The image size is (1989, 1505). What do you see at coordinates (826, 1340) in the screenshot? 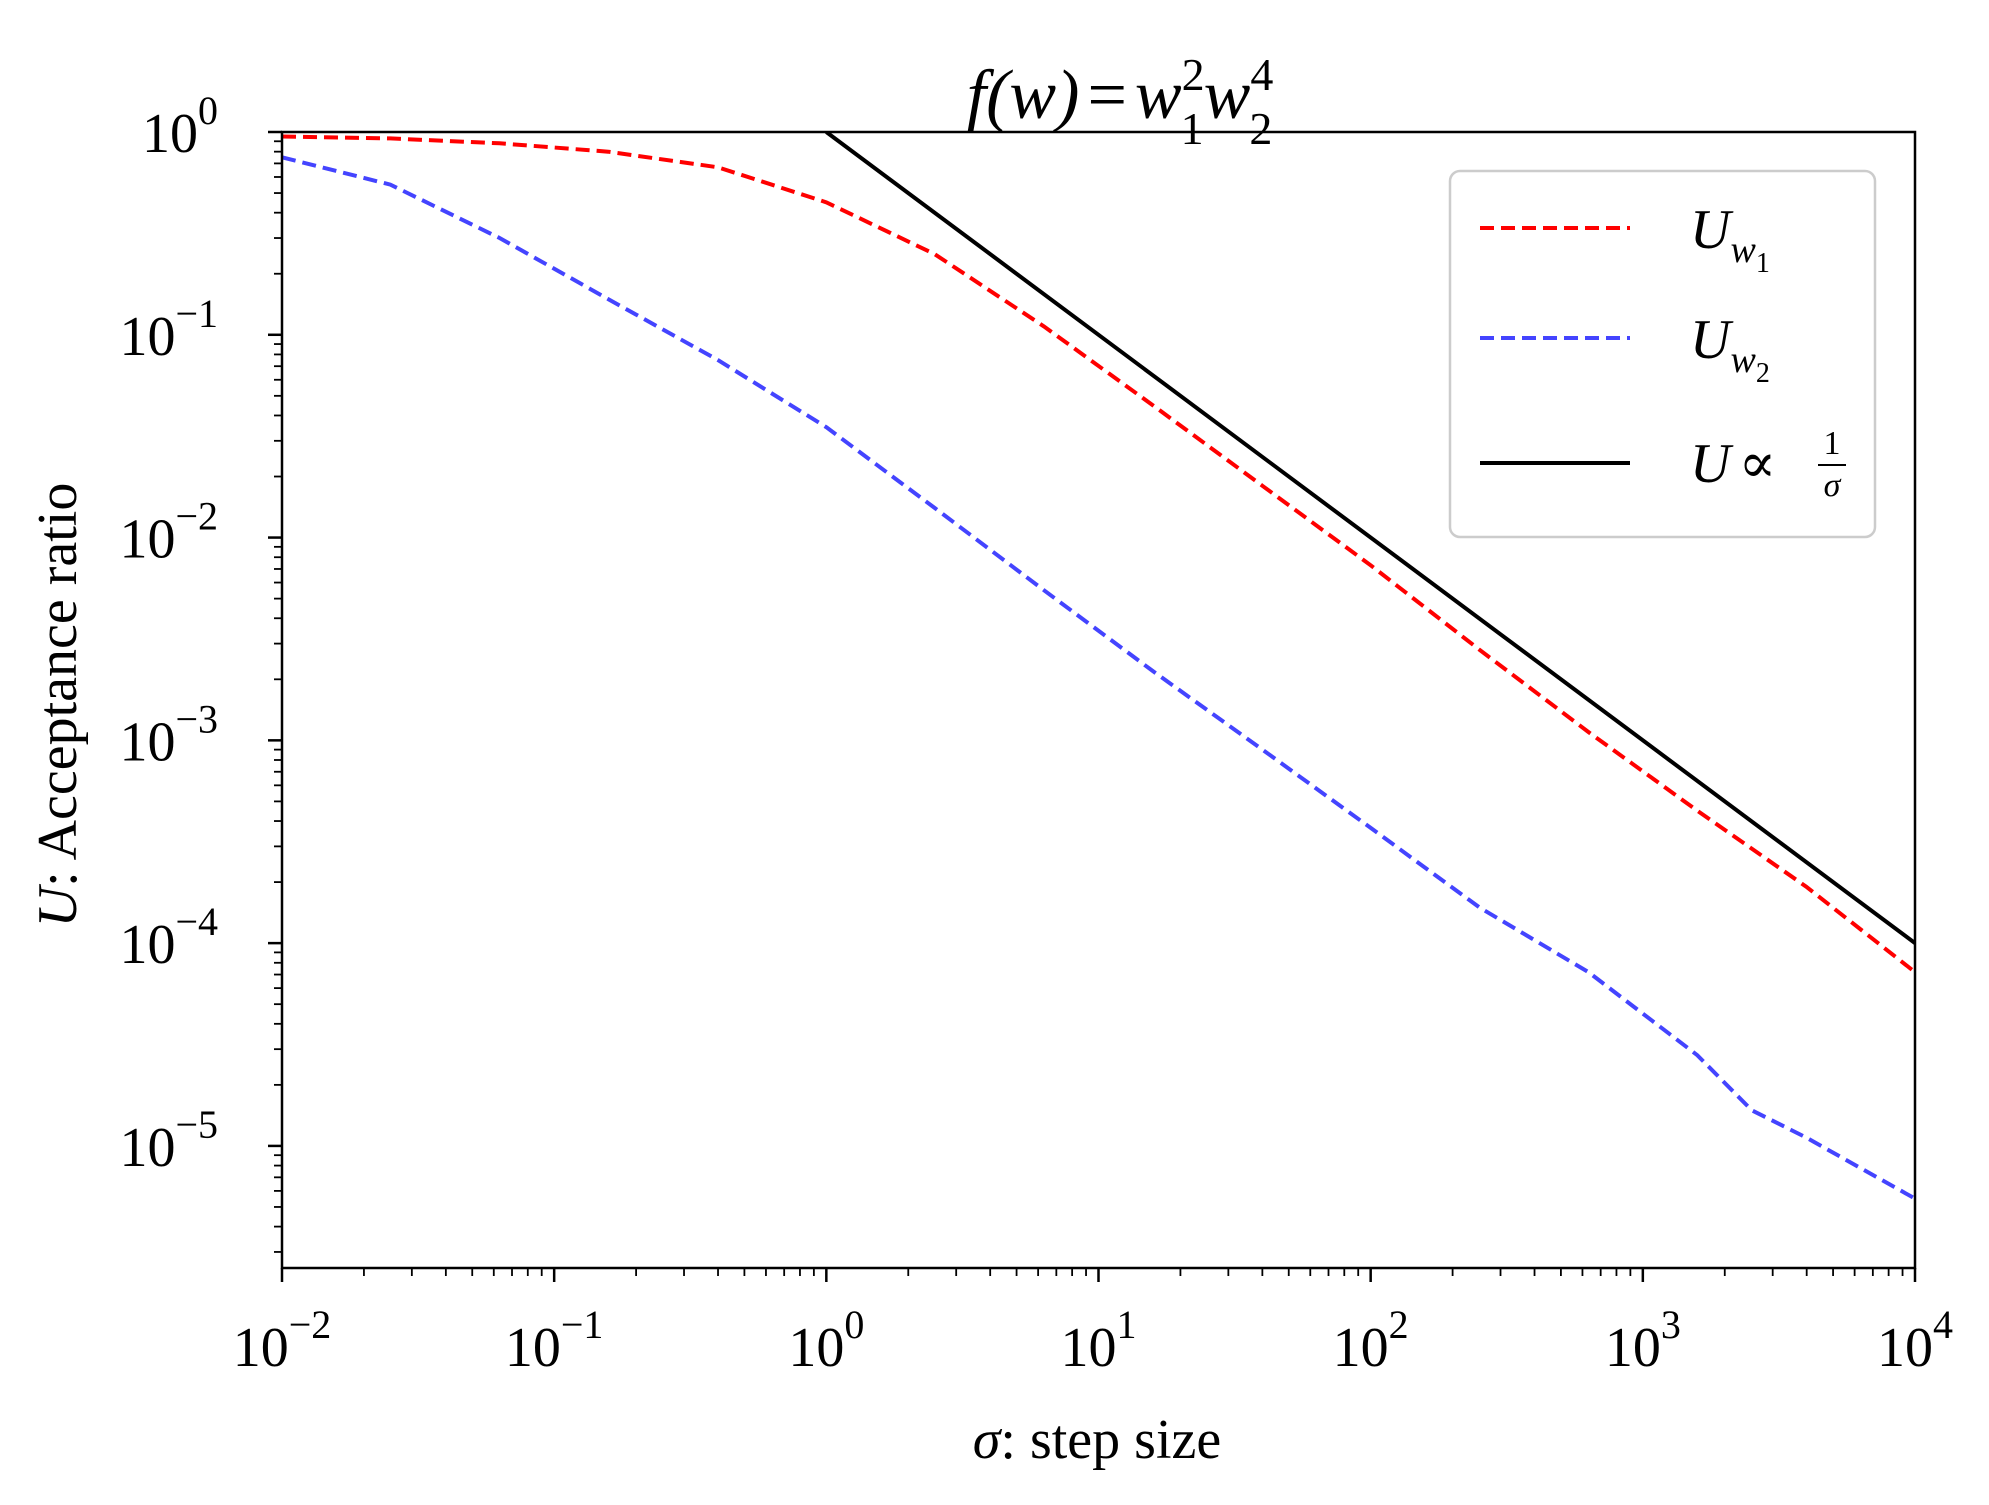
I see `x-tick-label: 10⁰` at bounding box center [826, 1340].